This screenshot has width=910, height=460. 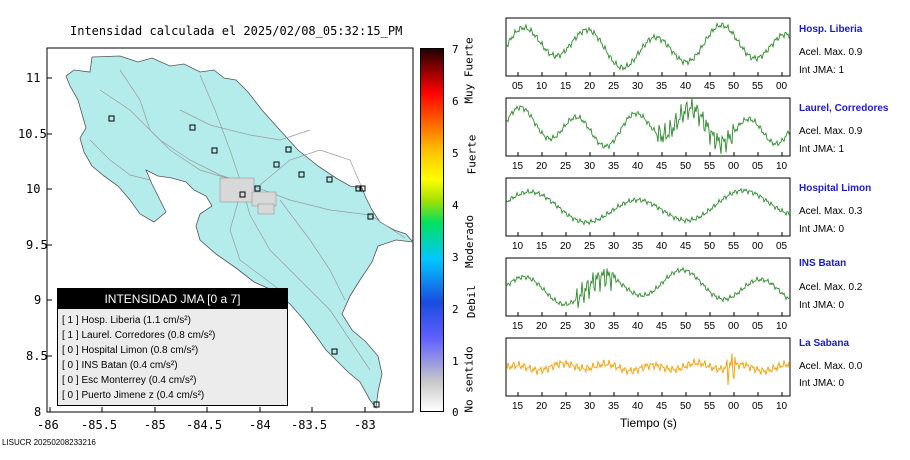 I want to click on station-name: INS Batan, so click(x=823, y=263).